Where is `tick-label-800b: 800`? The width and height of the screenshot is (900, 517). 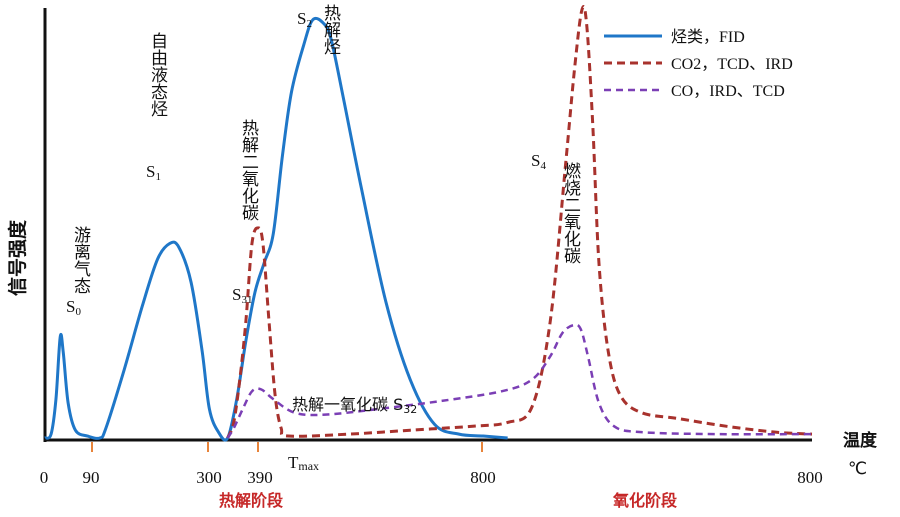
tick-label-800b: 800 is located at coordinates (810, 477).